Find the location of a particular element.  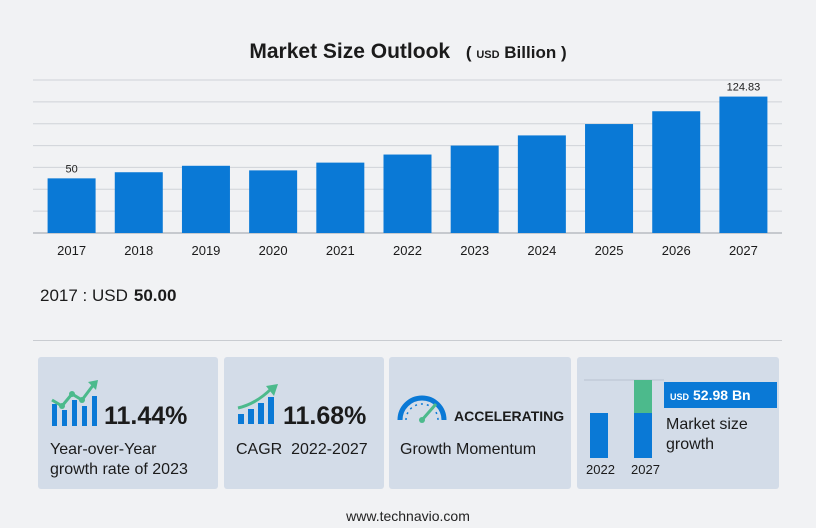

bar-2020 is located at coordinates (273, 201).